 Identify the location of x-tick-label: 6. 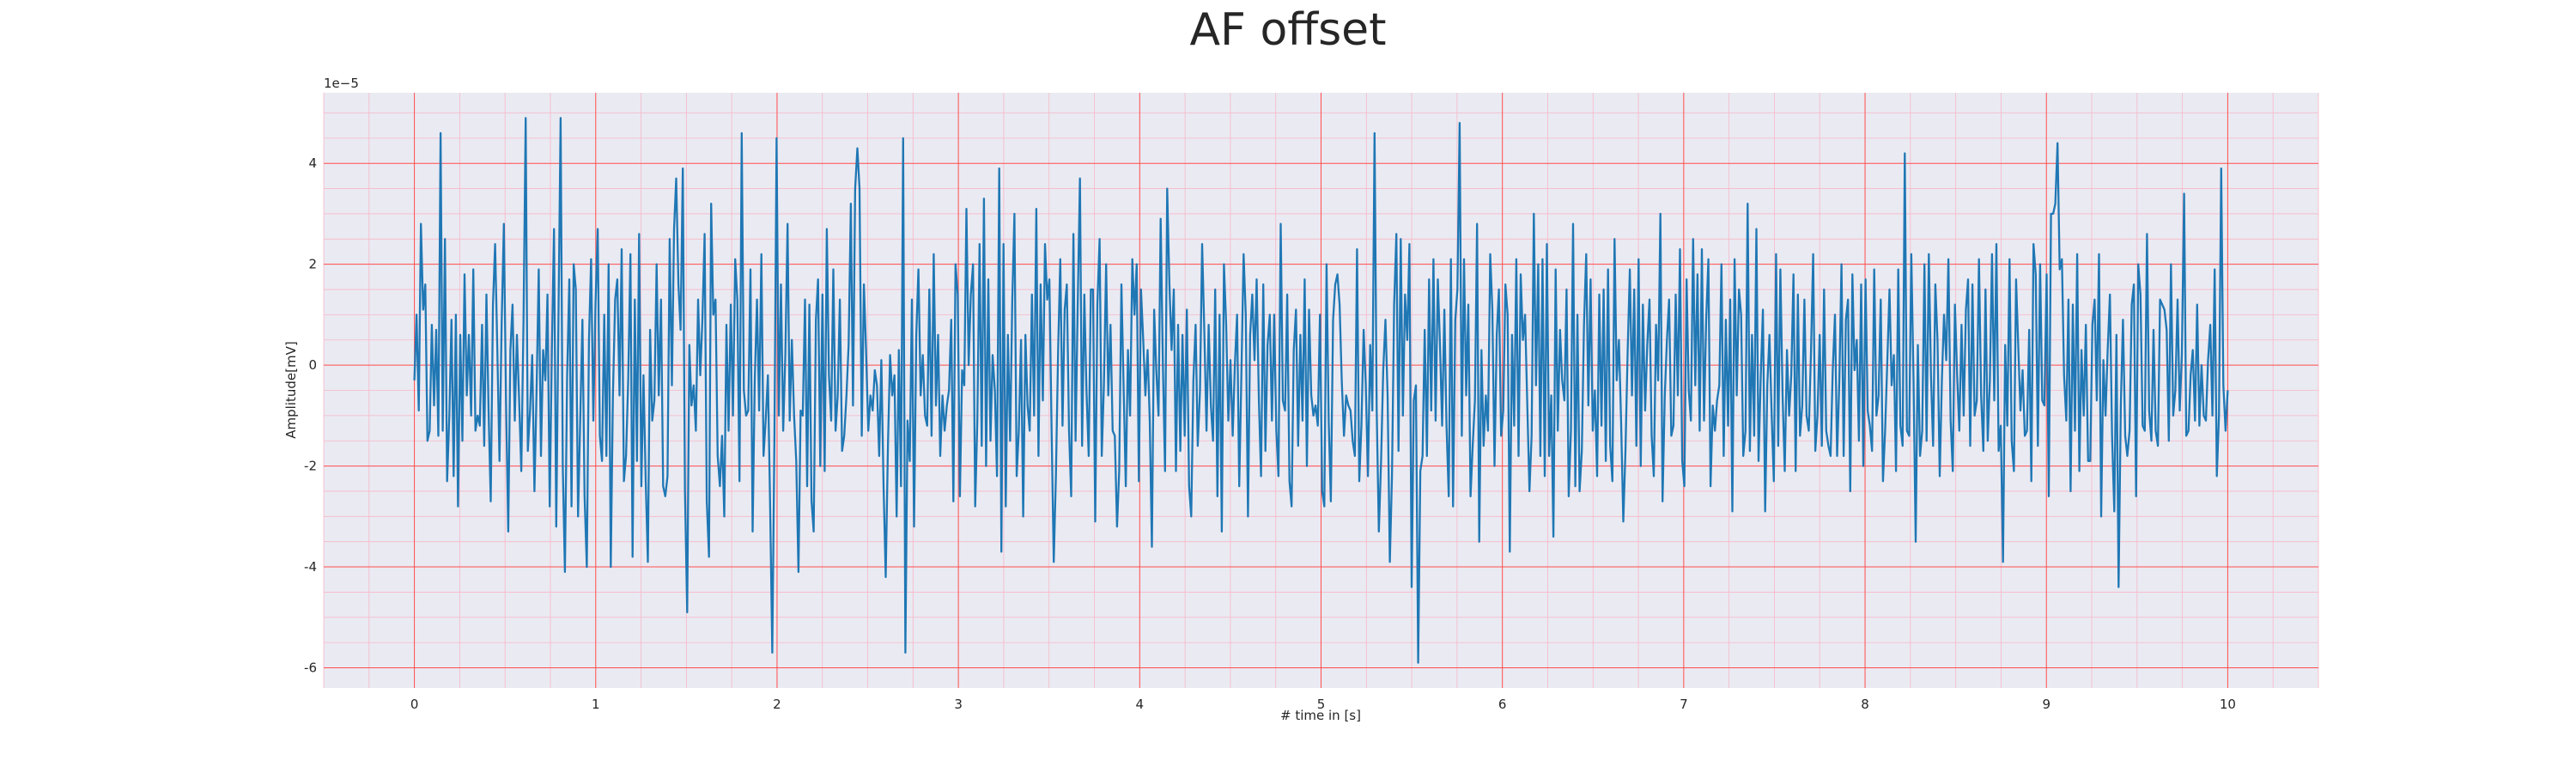
(1502, 704).